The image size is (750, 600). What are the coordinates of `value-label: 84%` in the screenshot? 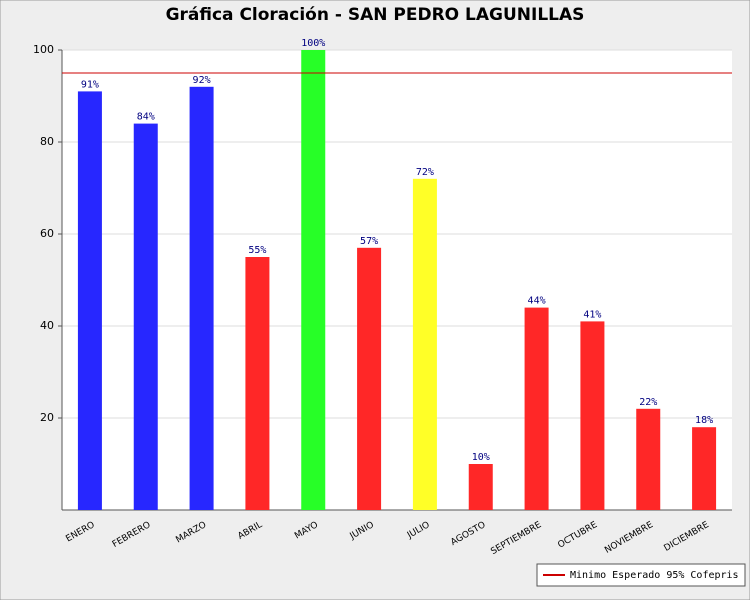 It's located at (146, 117).